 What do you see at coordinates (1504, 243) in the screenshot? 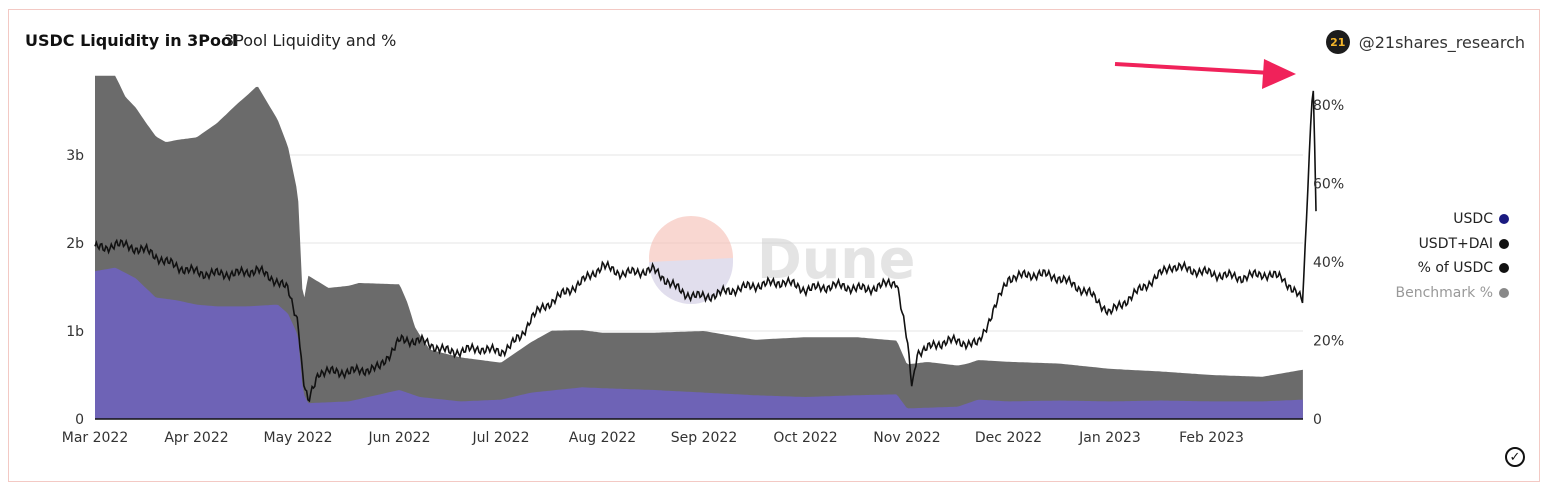
I see `legend-dot-usdt-dai-icon` at bounding box center [1504, 243].